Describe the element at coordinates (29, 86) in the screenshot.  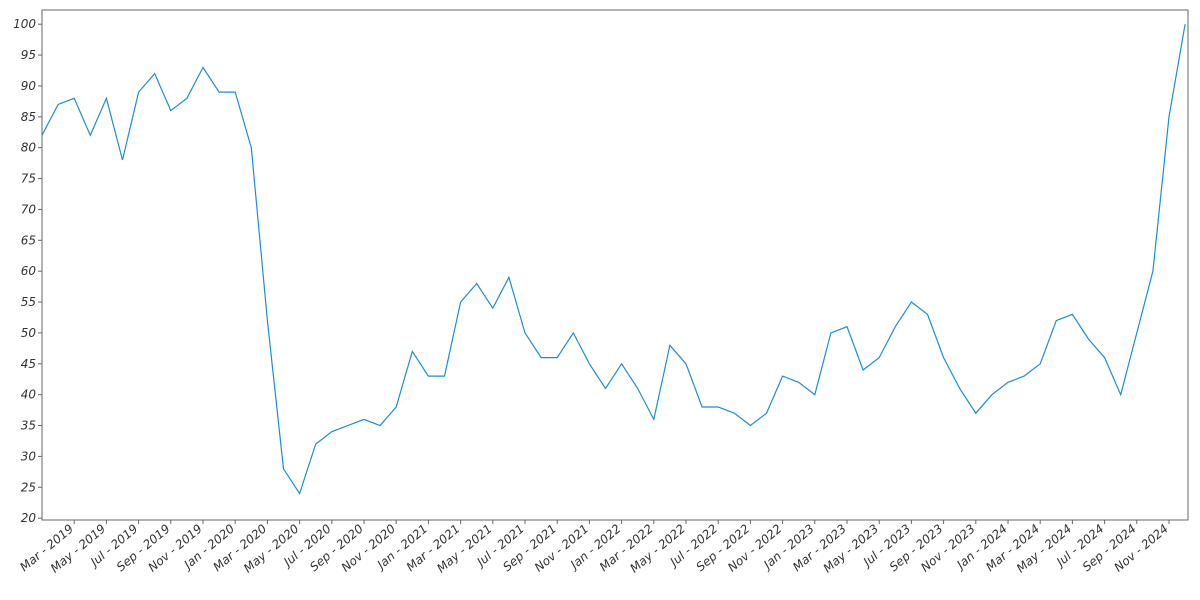
I see `y-tick-label: 90` at that location.